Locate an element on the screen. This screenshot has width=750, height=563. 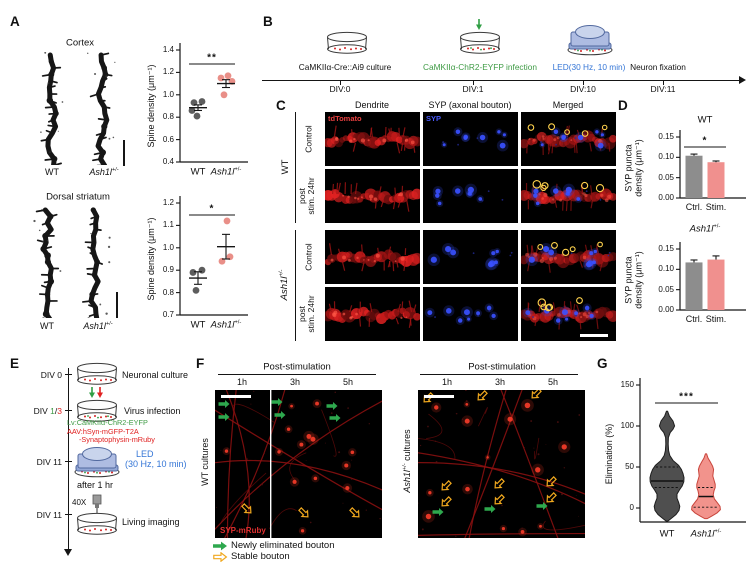
post-stim-header-mut: Post-stimulation is located at coordinates (502, 367).